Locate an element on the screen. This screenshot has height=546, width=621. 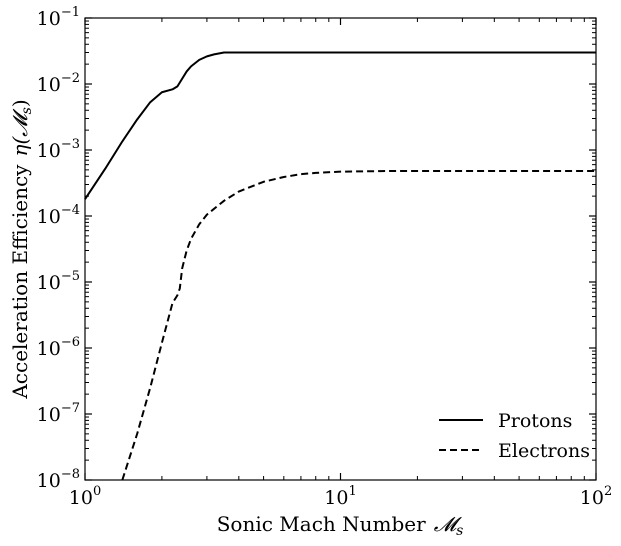
y-axis-label: Acceleration Efficiencyη(𝓜s) is located at coordinates (21, 249).